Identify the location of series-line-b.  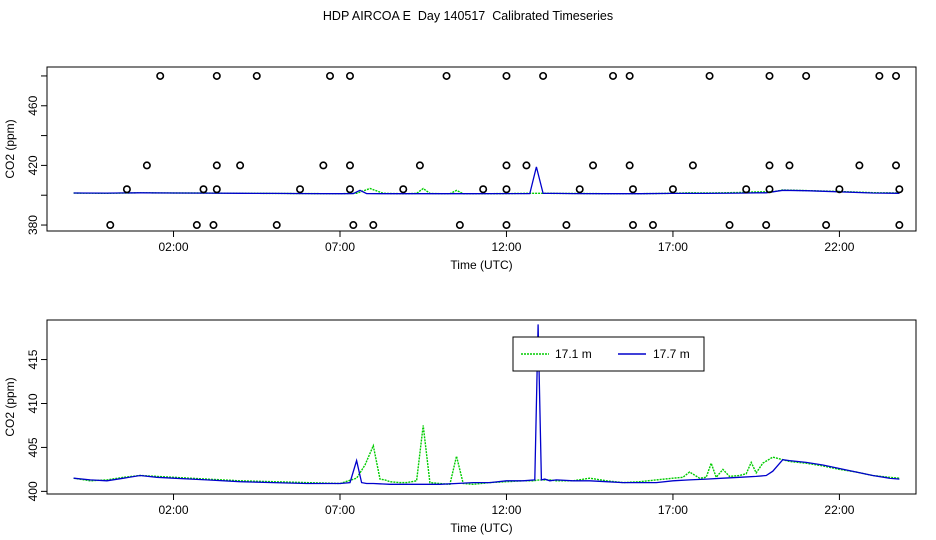
(486, 180).